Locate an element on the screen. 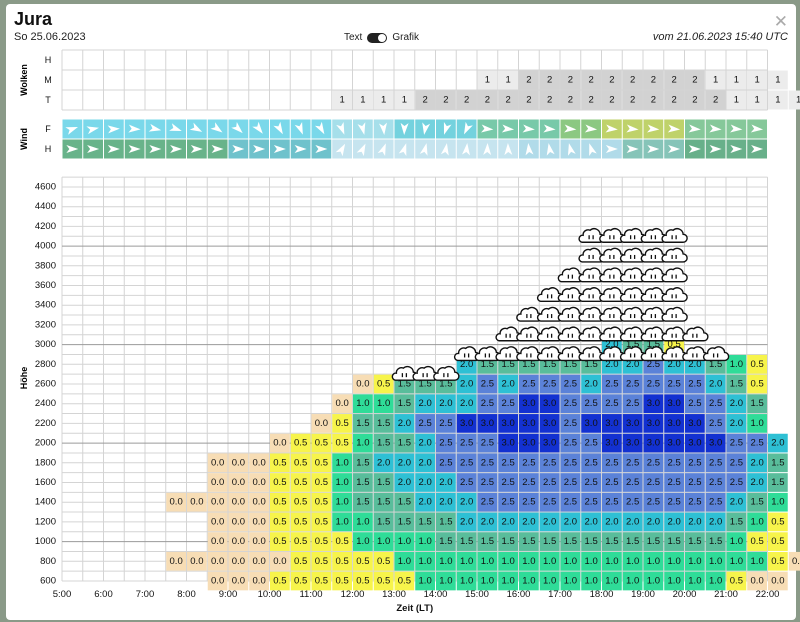 This screenshot has height=622, width=800. x-tick-label: 10:00 is located at coordinates (270, 594).